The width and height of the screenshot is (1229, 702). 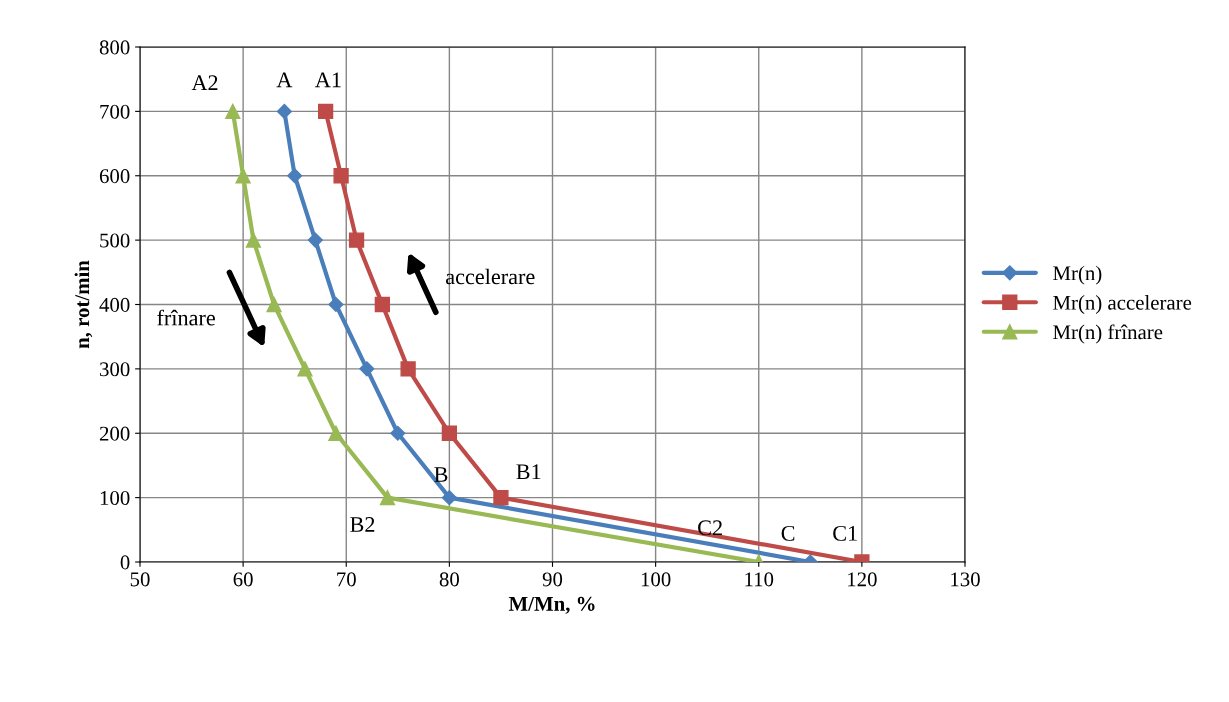 What do you see at coordinates (115, 498) in the screenshot?
I see `y-tick-label: 100` at bounding box center [115, 498].